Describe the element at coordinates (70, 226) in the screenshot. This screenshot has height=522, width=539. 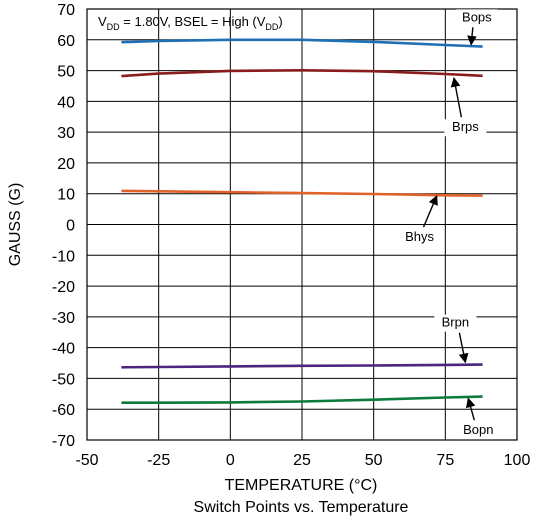
I see `y-tick-label: 0` at that location.